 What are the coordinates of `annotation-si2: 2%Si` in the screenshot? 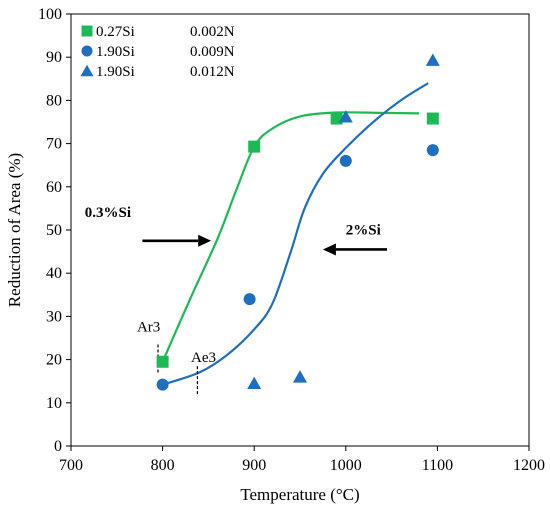 It's located at (363, 230).